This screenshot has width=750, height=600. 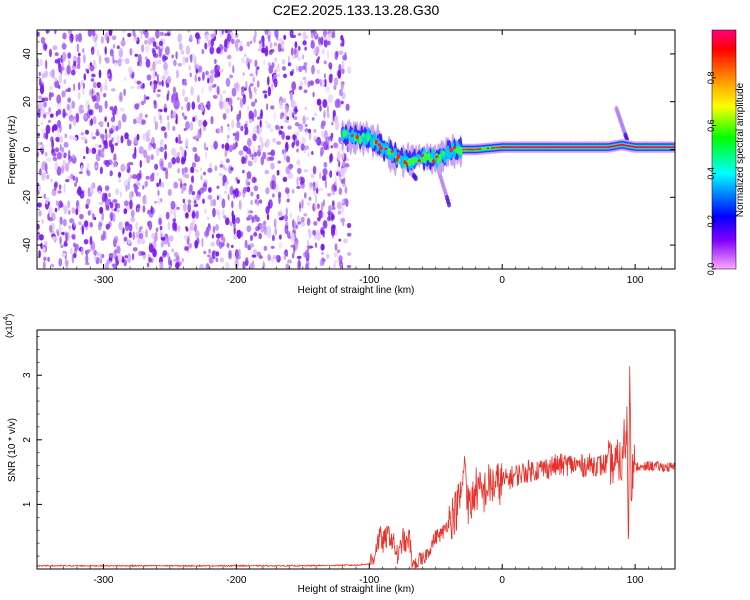 I want to click on signal-blob, so click(x=363, y=135).